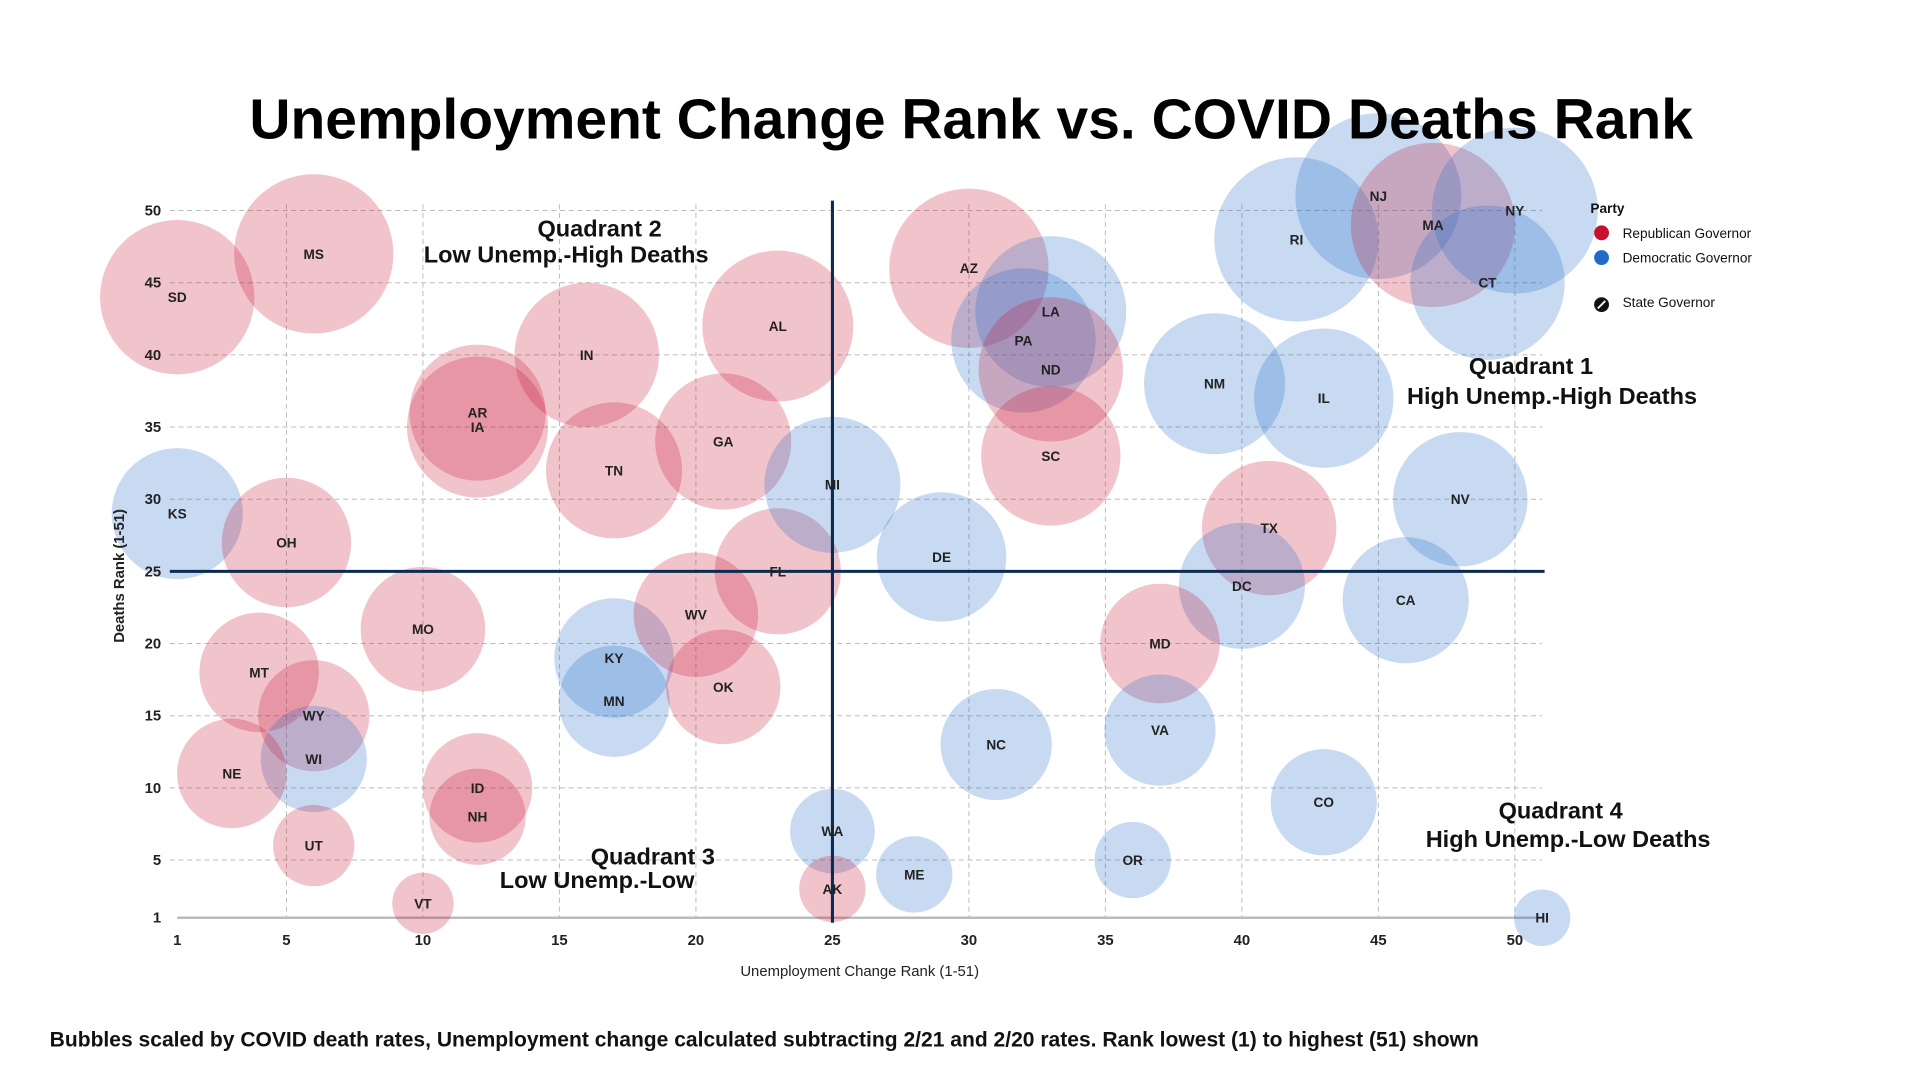 This screenshot has height=1080, width=1920. What do you see at coordinates (1568, 839) in the screenshot?
I see `quadrant-4-subtitle: High Unemp.-Low Deaths` at bounding box center [1568, 839].